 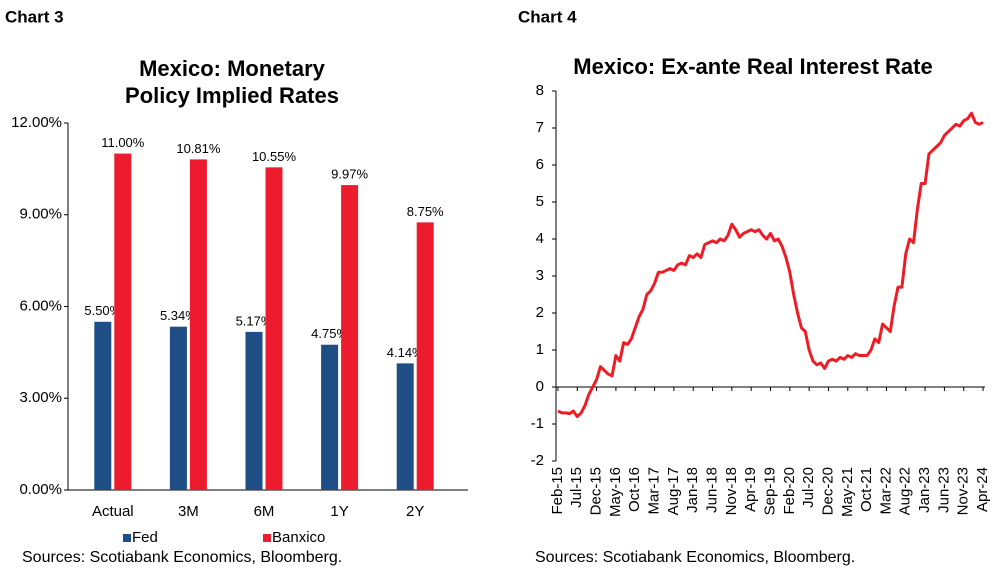 I want to click on x-tick-label: Jan-18, so click(x=692, y=490).